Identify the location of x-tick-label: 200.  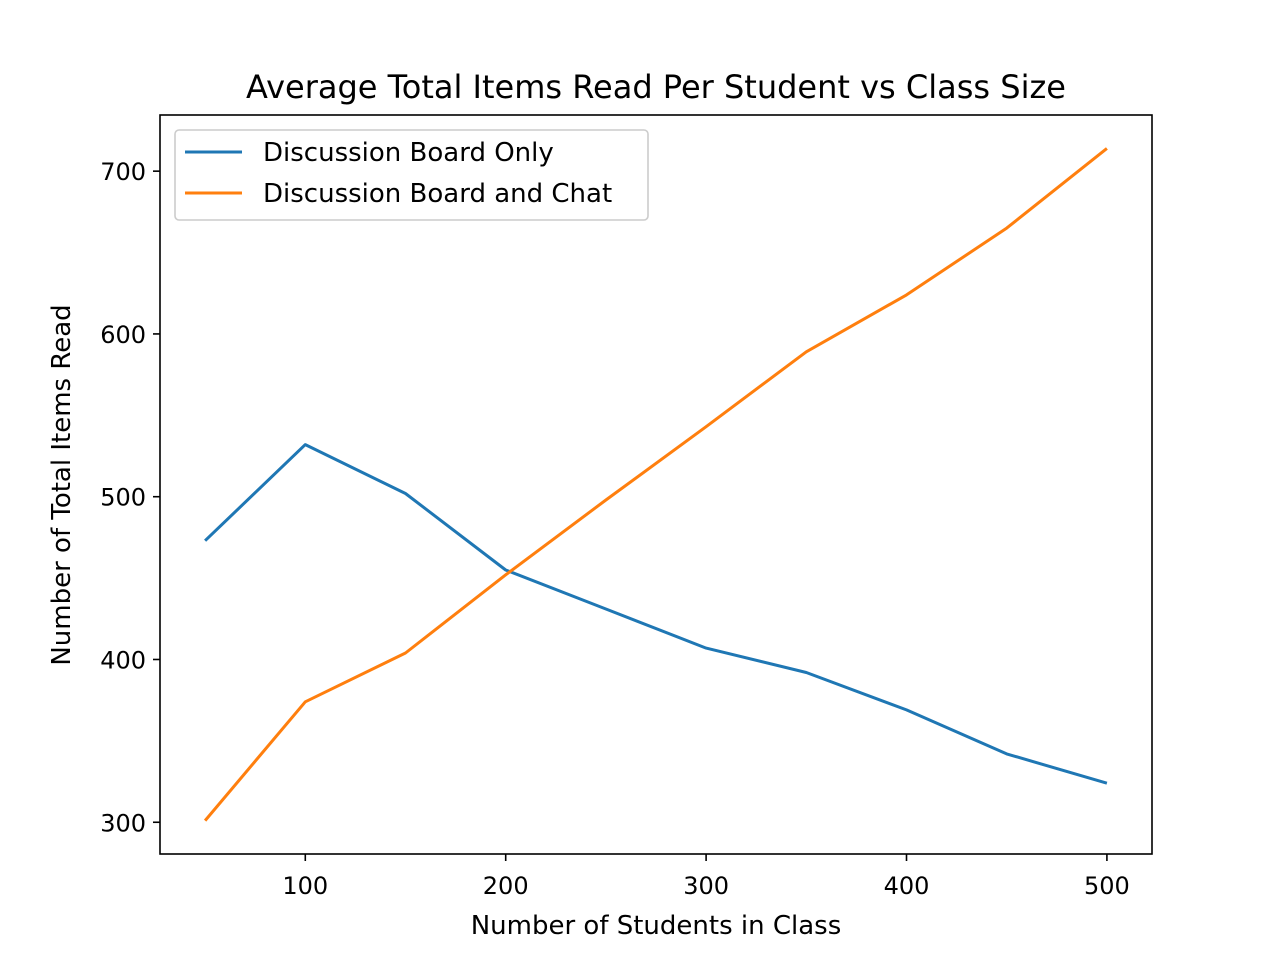
(506, 886).